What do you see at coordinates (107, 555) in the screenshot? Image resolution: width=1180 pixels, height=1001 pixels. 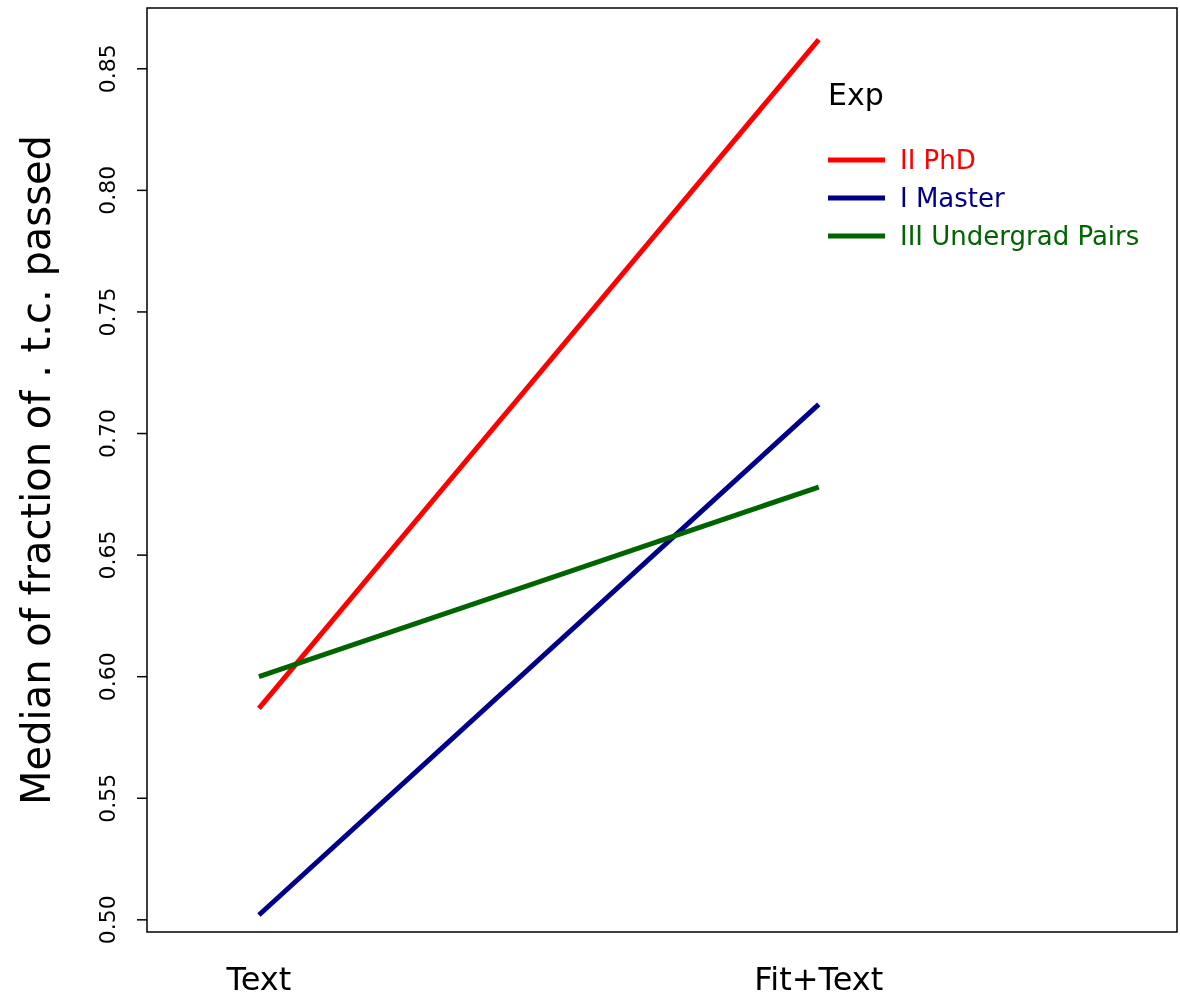 I see `y-tick-label: 0.65` at bounding box center [107, 555].